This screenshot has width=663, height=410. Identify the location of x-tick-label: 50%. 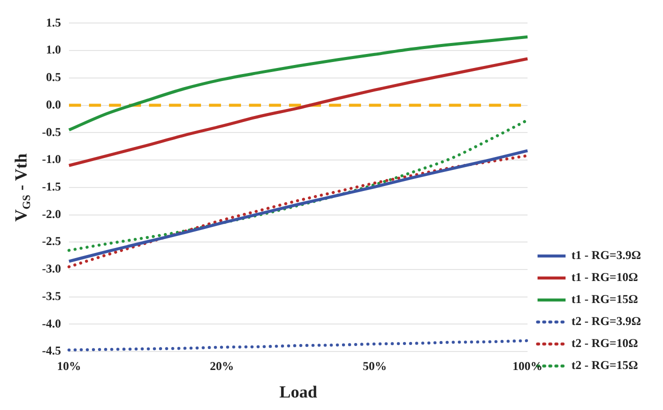
(374, 365).